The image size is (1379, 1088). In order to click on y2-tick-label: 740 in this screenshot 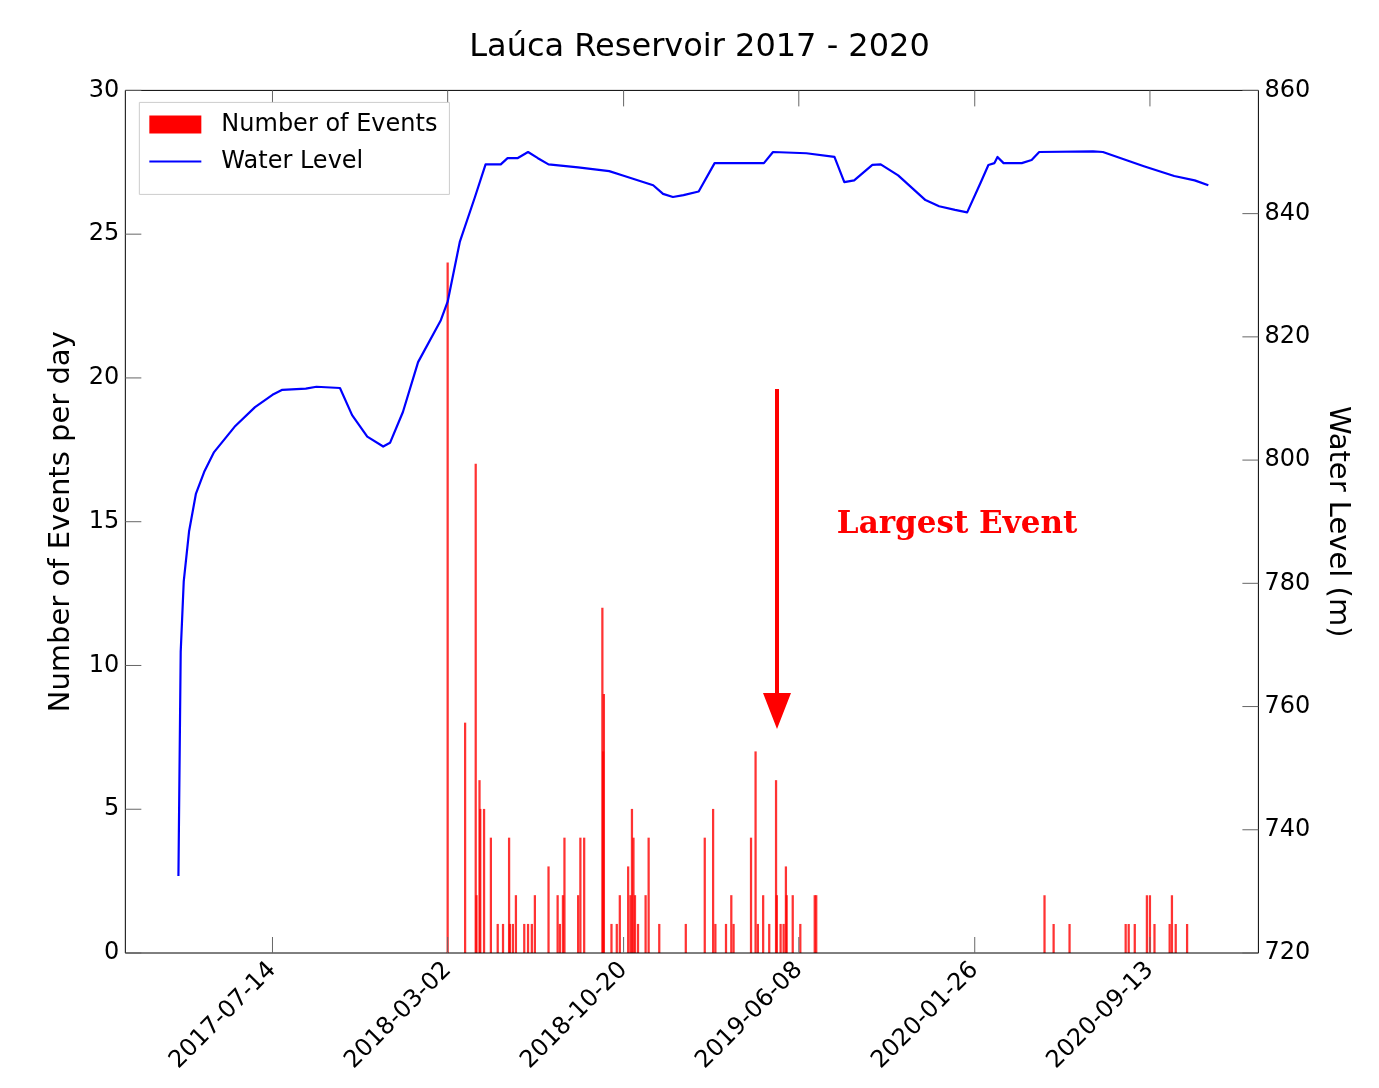, I will do `click(1287, 828)`.